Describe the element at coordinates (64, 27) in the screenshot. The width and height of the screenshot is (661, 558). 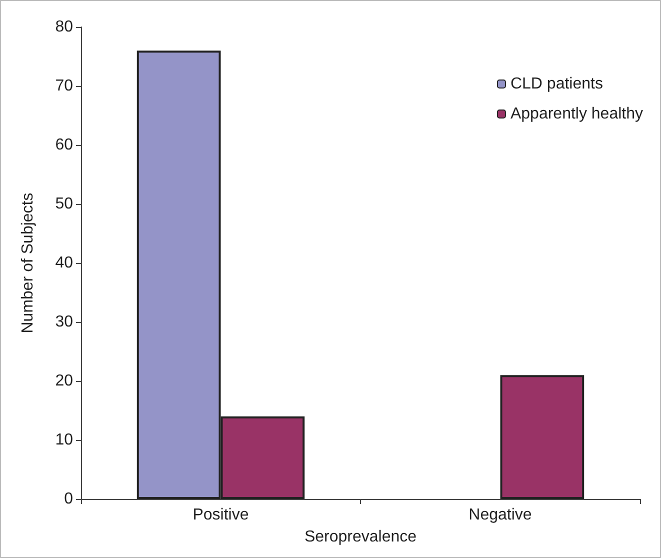
I see `y-tick-label: 80` at that location.